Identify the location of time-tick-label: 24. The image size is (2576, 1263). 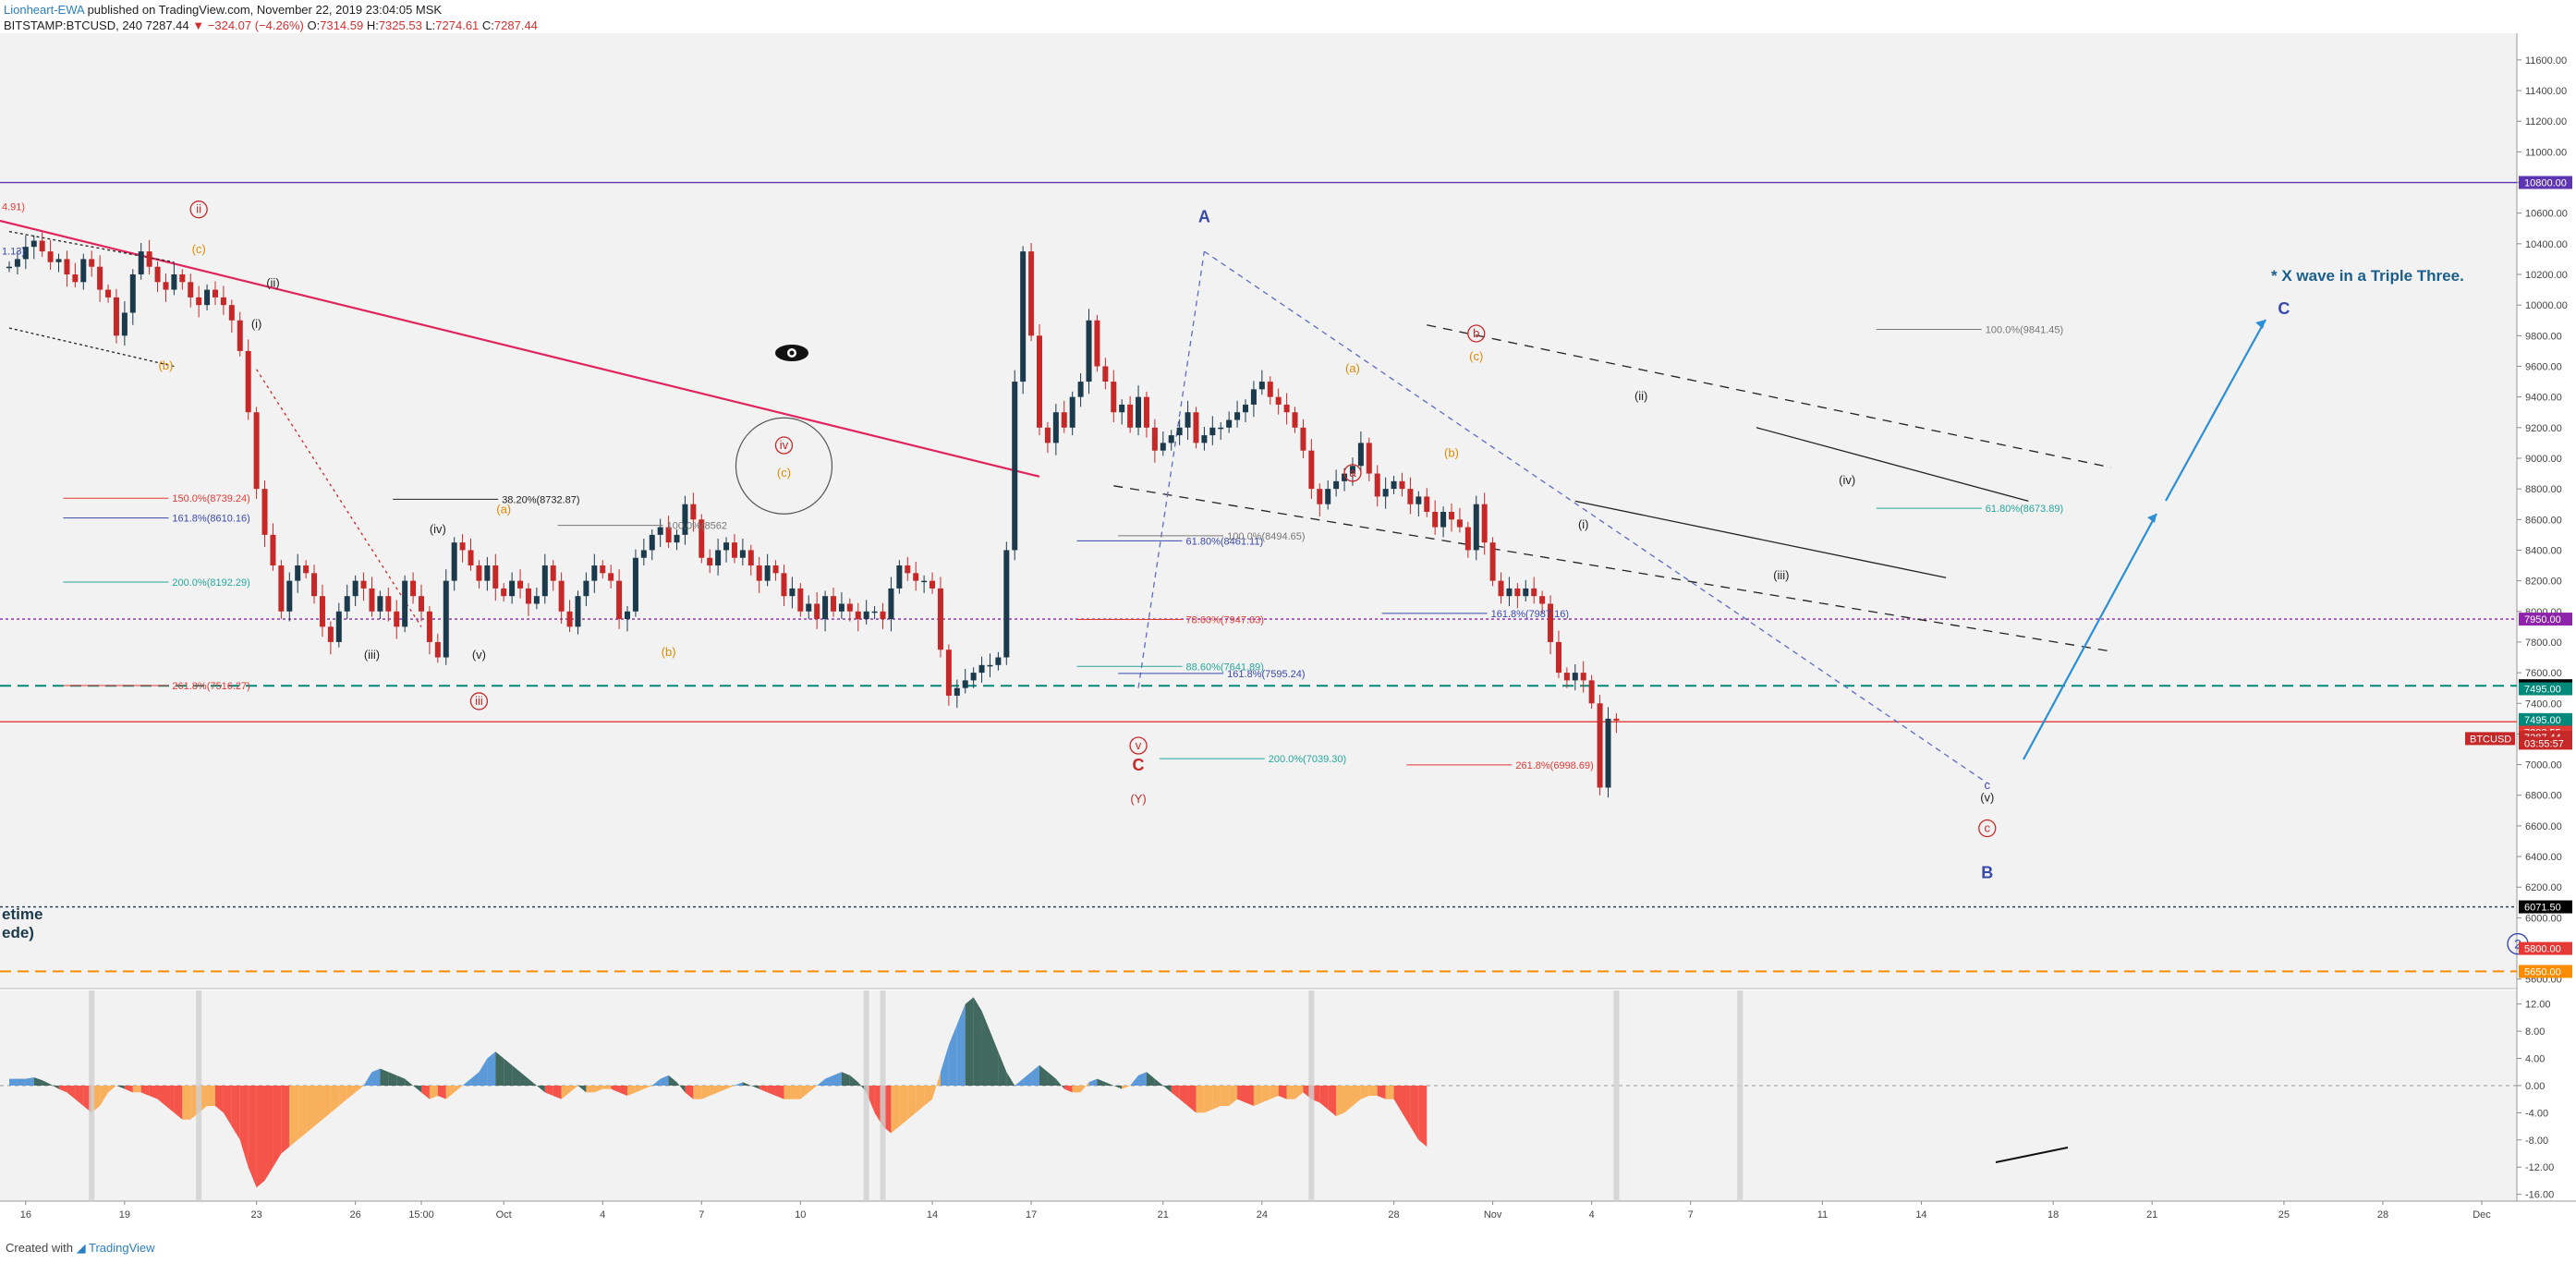
(1262, 1214).